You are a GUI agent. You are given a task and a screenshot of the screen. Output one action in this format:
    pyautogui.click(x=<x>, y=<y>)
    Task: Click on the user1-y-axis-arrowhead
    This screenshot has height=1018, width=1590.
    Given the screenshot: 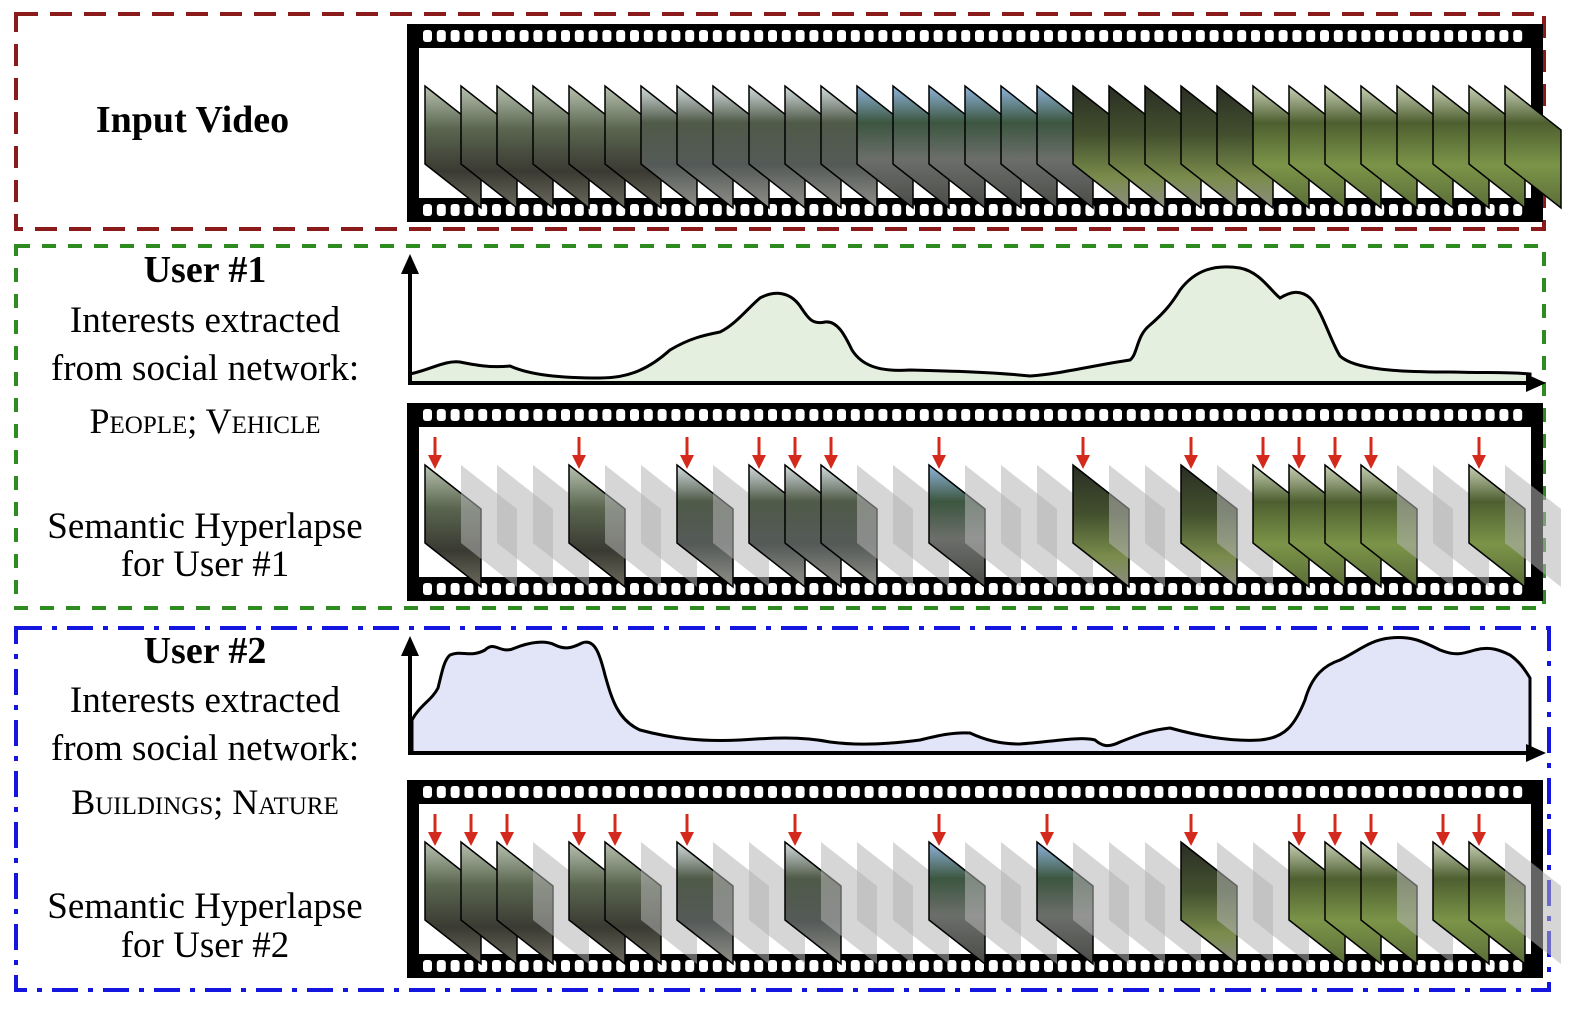 What is the action you would take?
    pyautogui.click(x=410, y=264)
    